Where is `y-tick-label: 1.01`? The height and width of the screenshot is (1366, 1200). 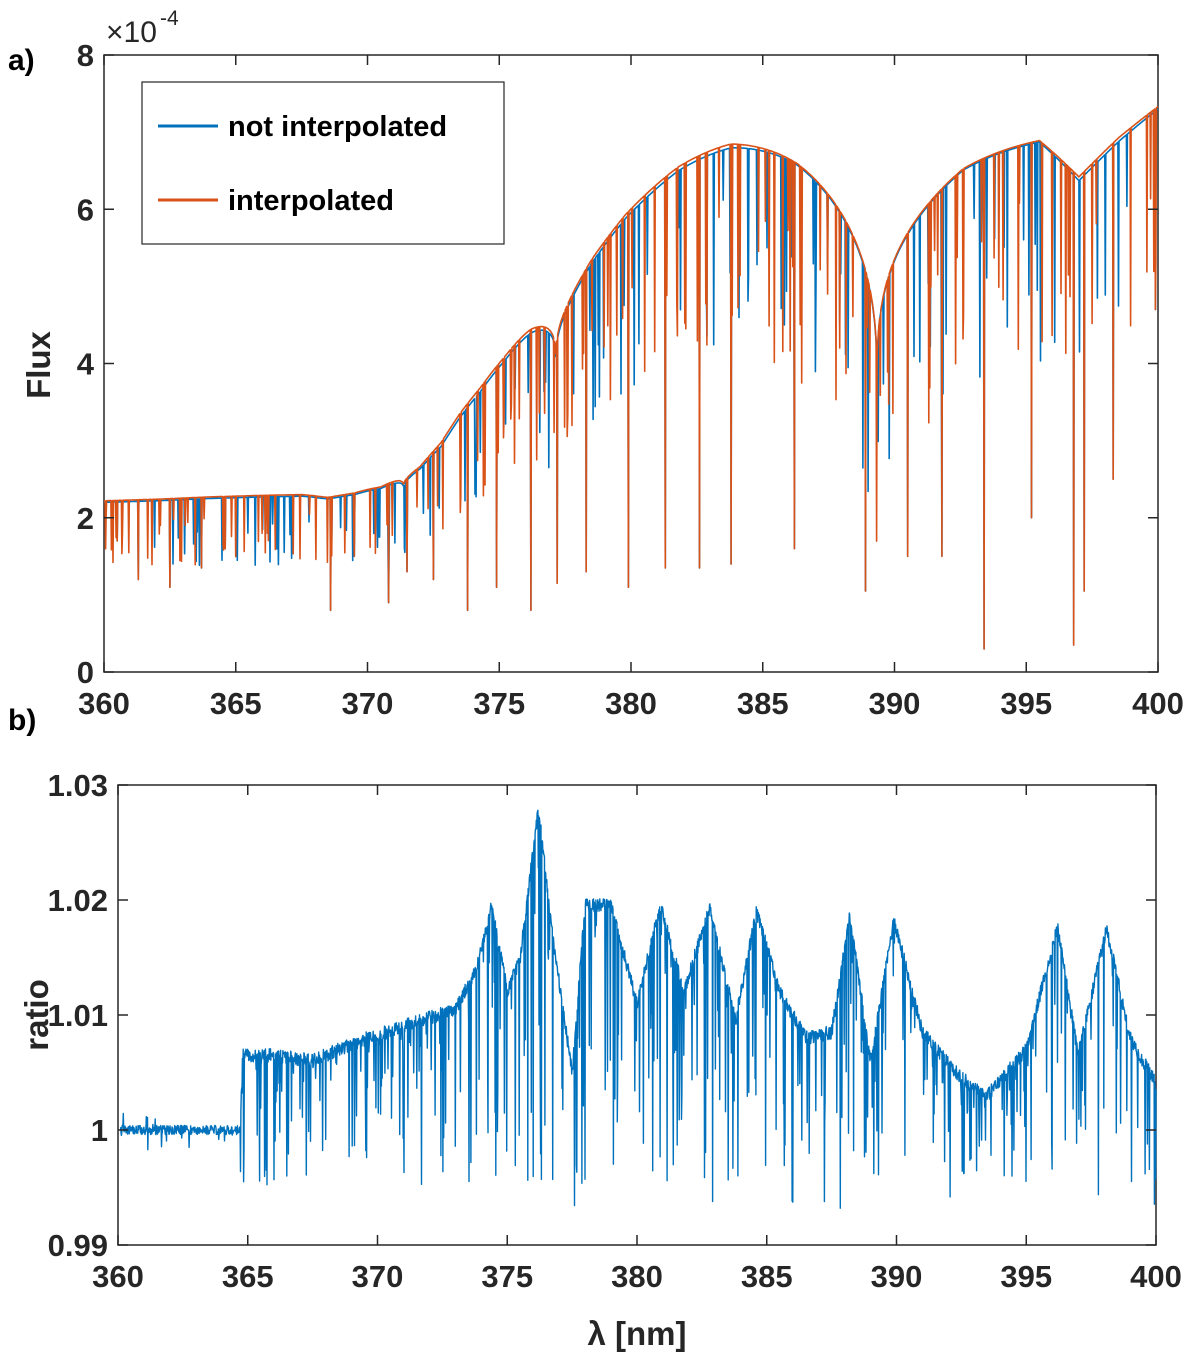 y-tick-label: 1.01 is located at coordinates (78, 1015).